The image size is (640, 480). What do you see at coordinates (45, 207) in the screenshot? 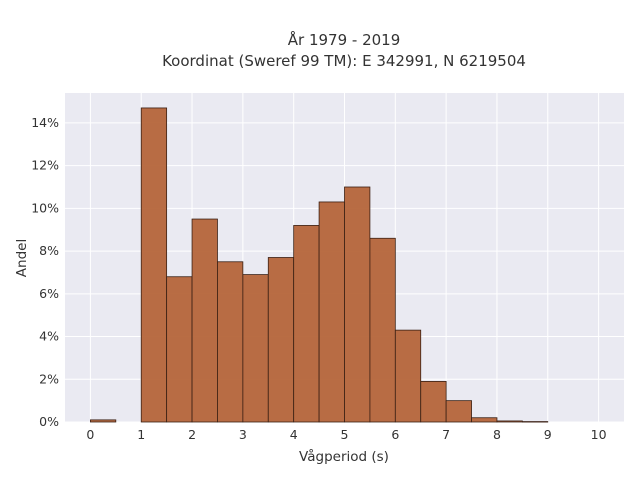
I see `y-tick-label: 10%` at bounding box center [45, 207].